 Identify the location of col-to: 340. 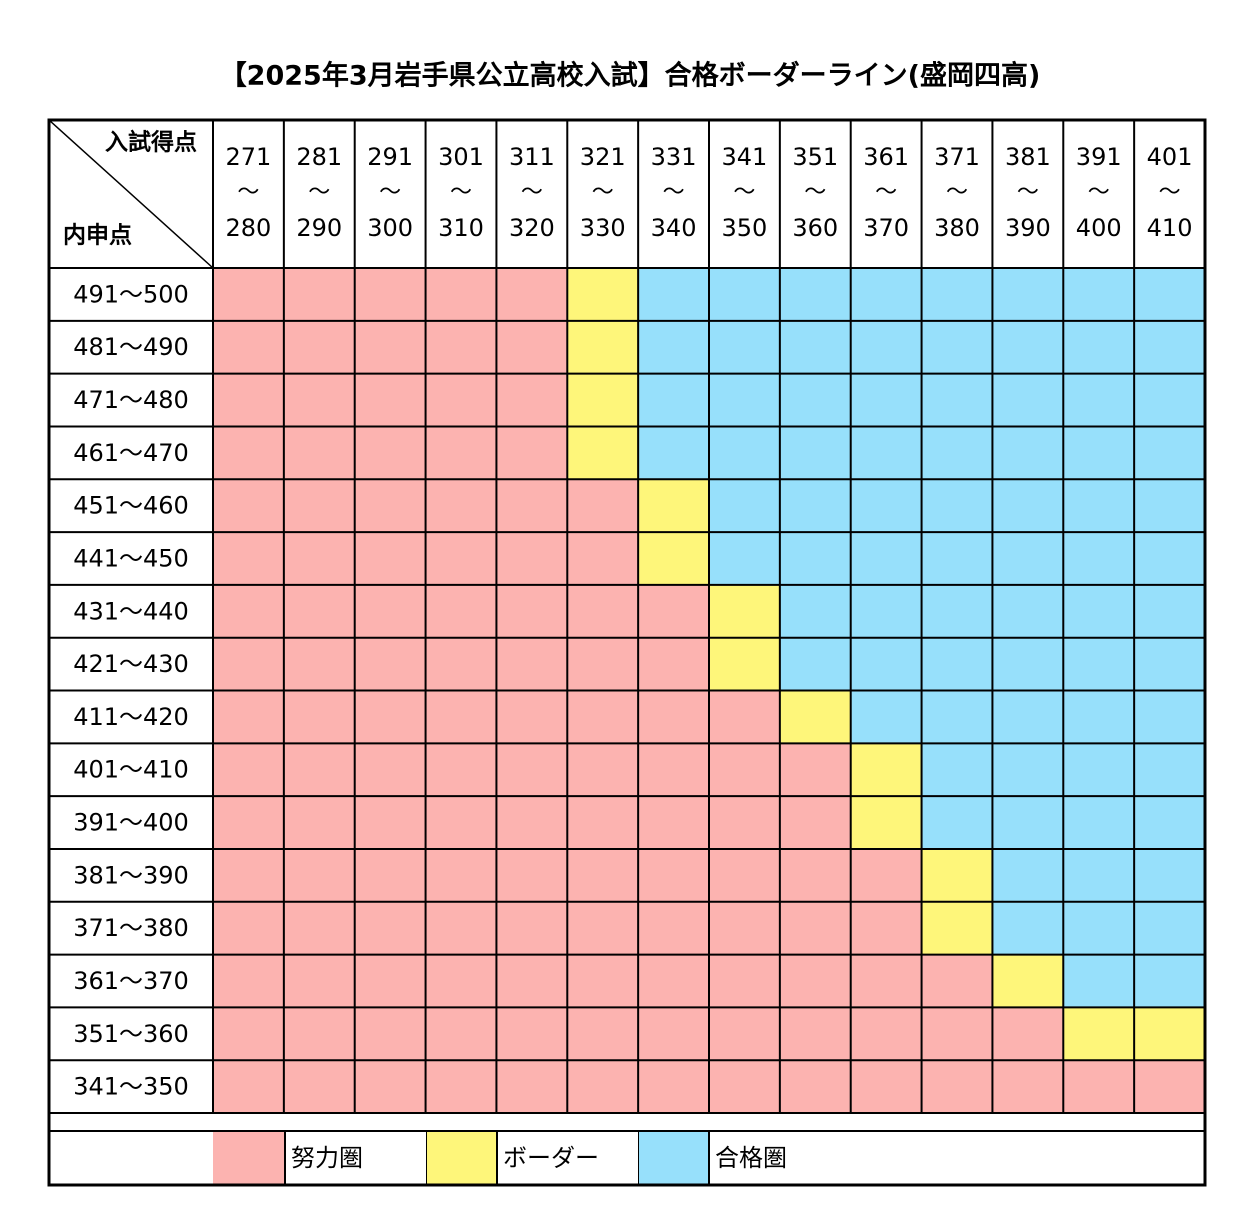
(674, 228).